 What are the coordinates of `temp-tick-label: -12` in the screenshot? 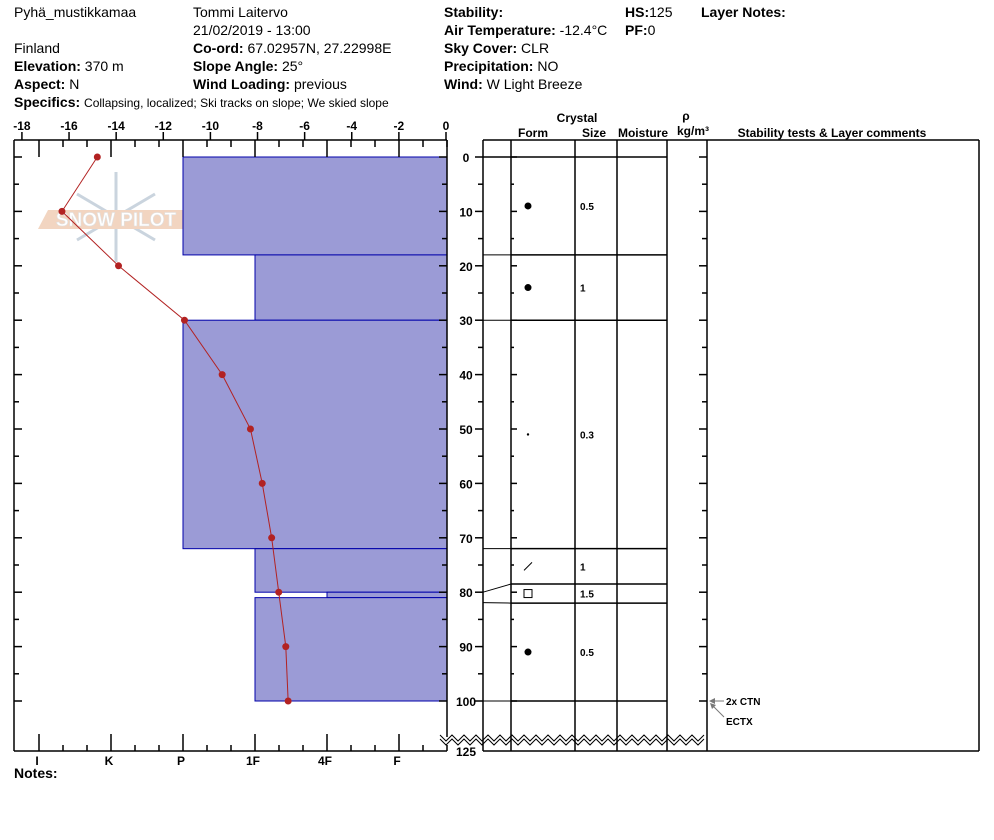 It's located at (164, 126).